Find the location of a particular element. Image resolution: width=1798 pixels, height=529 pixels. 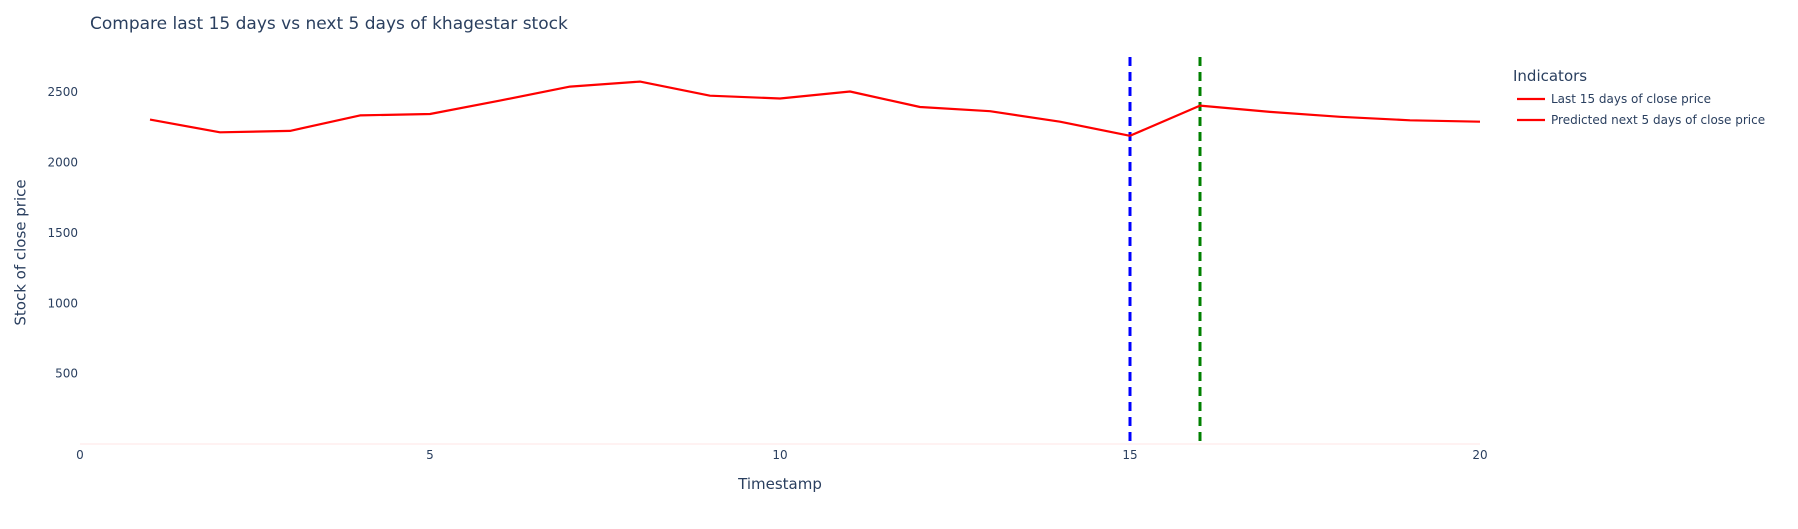

legend-item-label: Last 15 days of close price is located at coordinates (1631, 99).